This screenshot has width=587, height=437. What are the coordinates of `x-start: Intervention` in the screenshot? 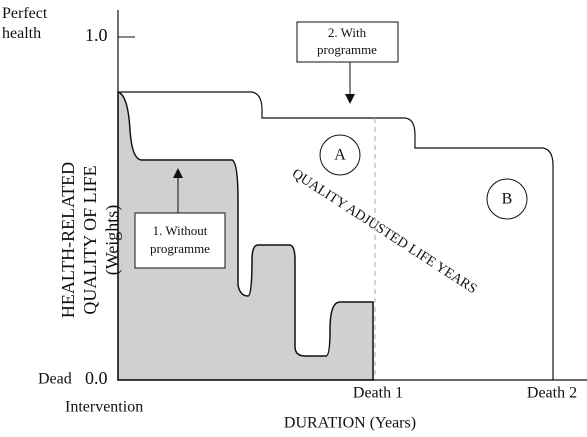 It's located at (104, 407).